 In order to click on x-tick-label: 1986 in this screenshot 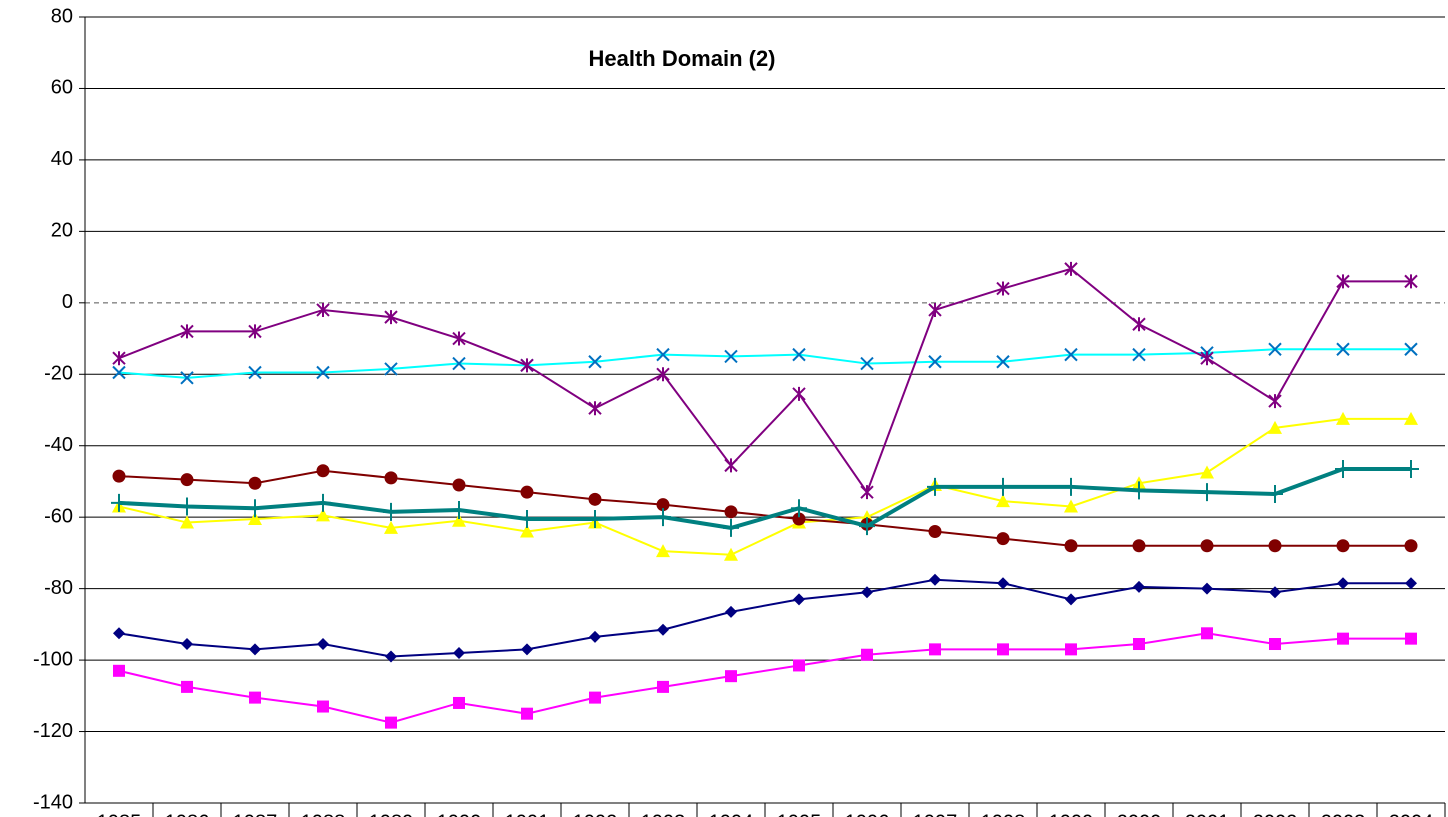, I will do `click(187, 814)`.